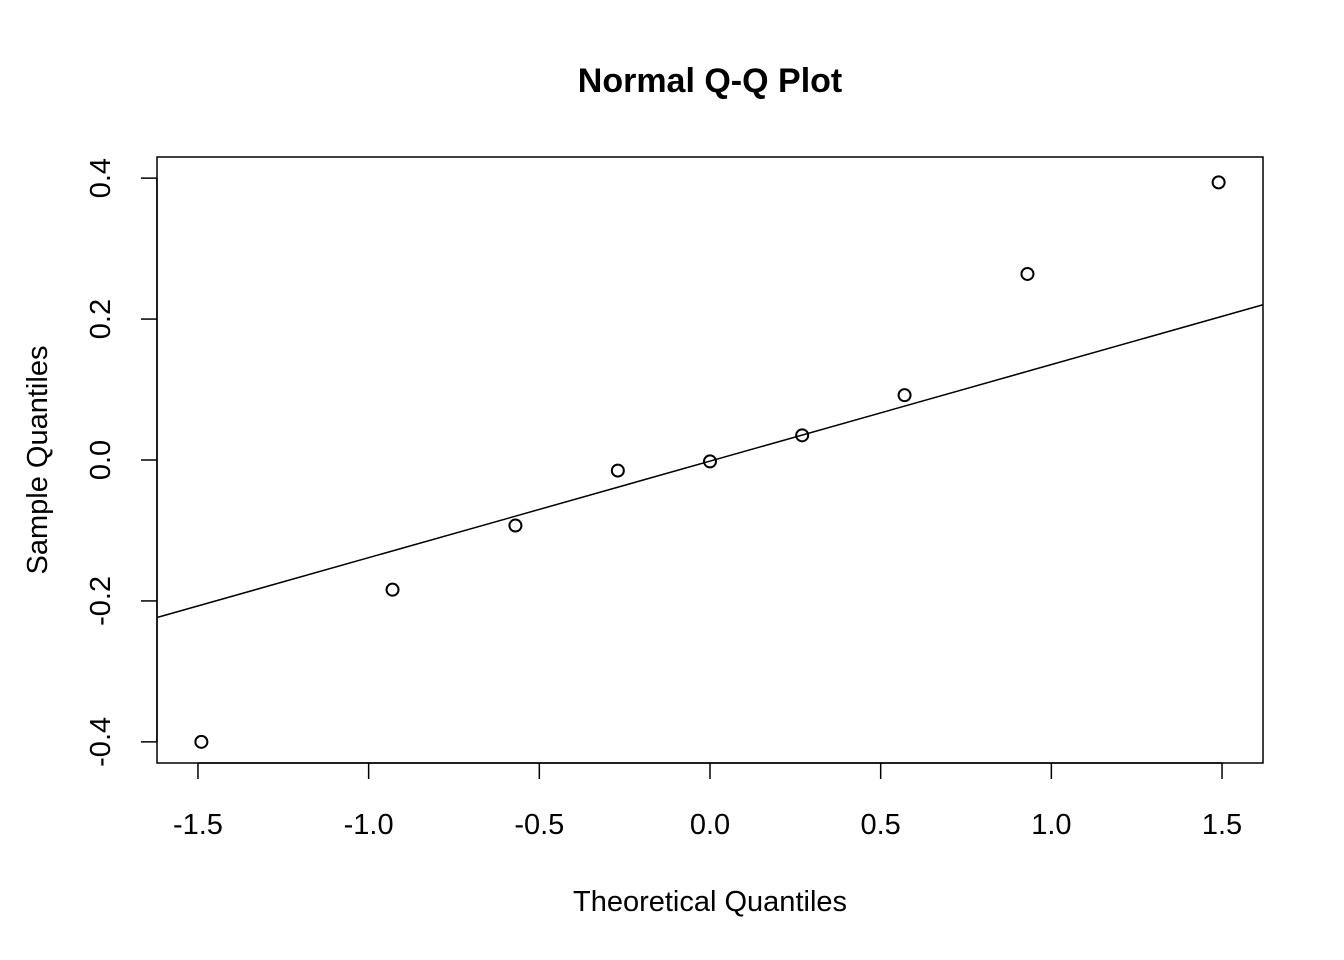 This screenshot has width=1344, height=960. I want to click on y-axis-title: Sample Quantiles, so click(38, 460).